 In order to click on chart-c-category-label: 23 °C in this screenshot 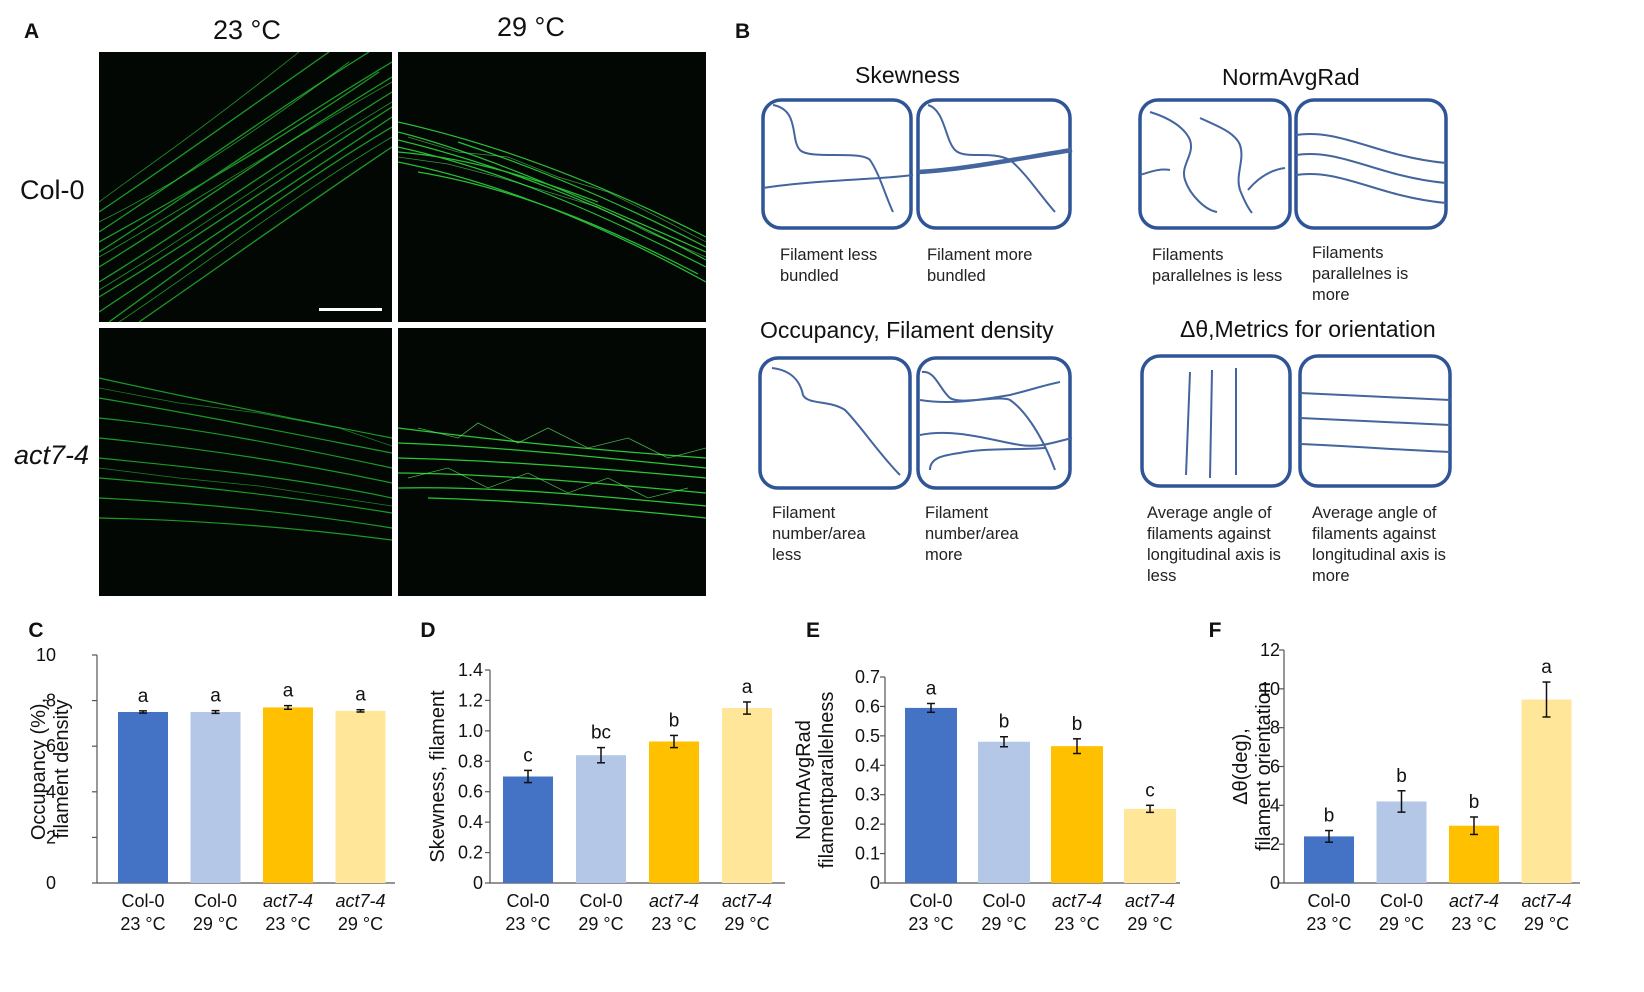, I will do `click(287, 924)`.